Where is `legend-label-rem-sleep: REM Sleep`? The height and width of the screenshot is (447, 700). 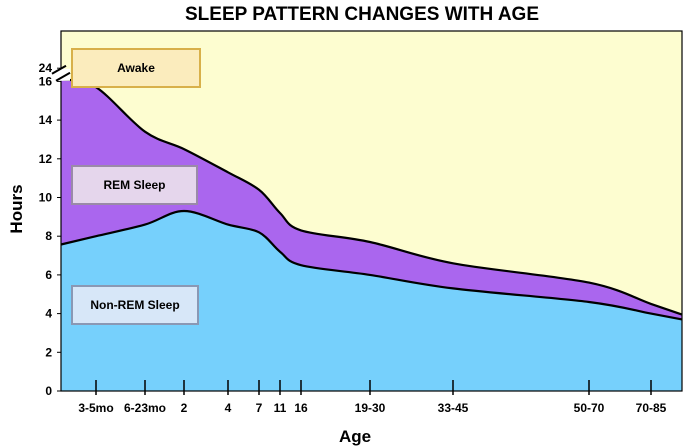 legend-label-rem-sleep: REM Sleep is located at coordinates (134, 185).